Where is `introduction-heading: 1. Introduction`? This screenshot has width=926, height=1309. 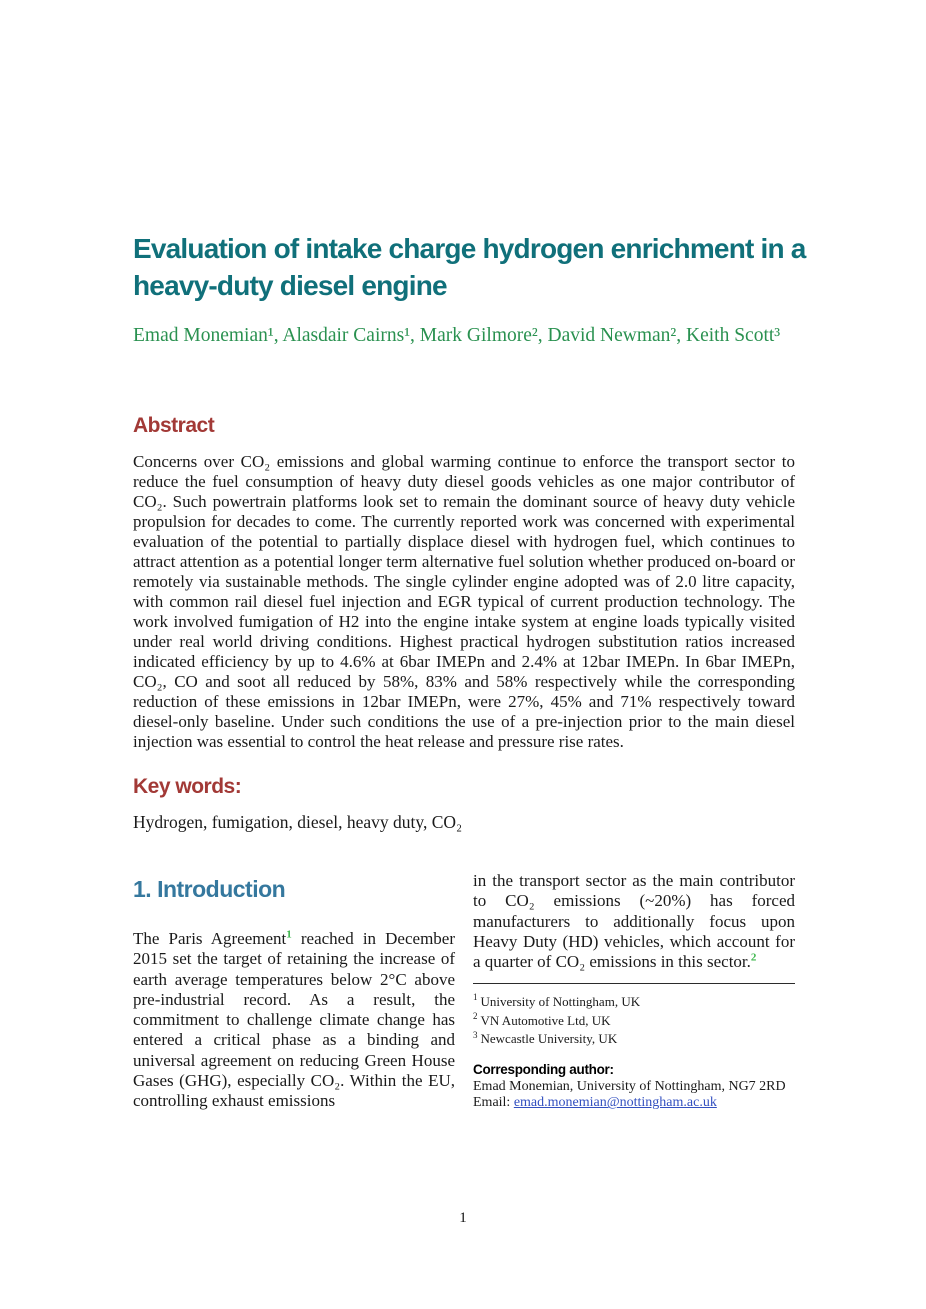 introduction-heading: 1. Introduction is located at coordinates (209, 889).